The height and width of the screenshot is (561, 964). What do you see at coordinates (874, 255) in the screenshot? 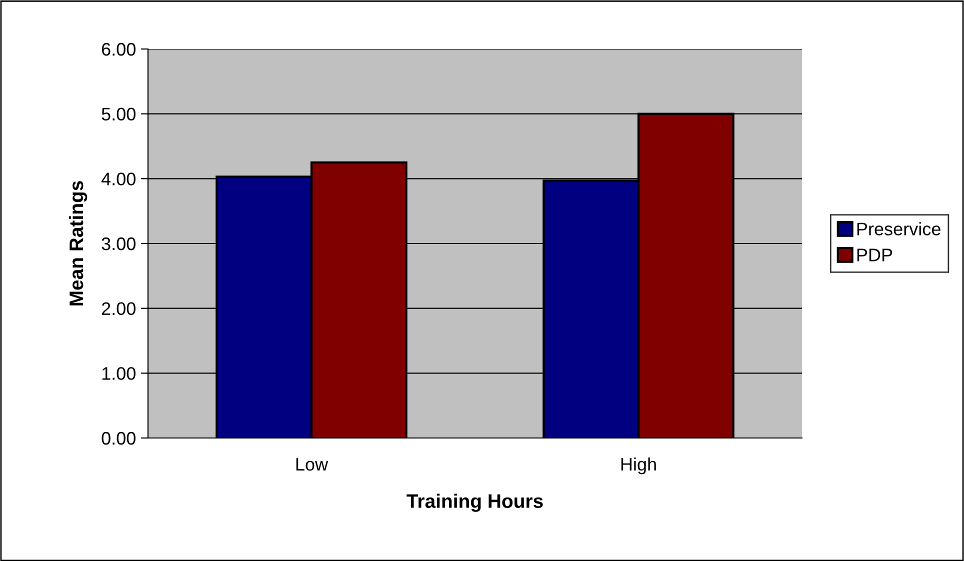
I see `legend-label: PDP` at bounding box center [874, 255].